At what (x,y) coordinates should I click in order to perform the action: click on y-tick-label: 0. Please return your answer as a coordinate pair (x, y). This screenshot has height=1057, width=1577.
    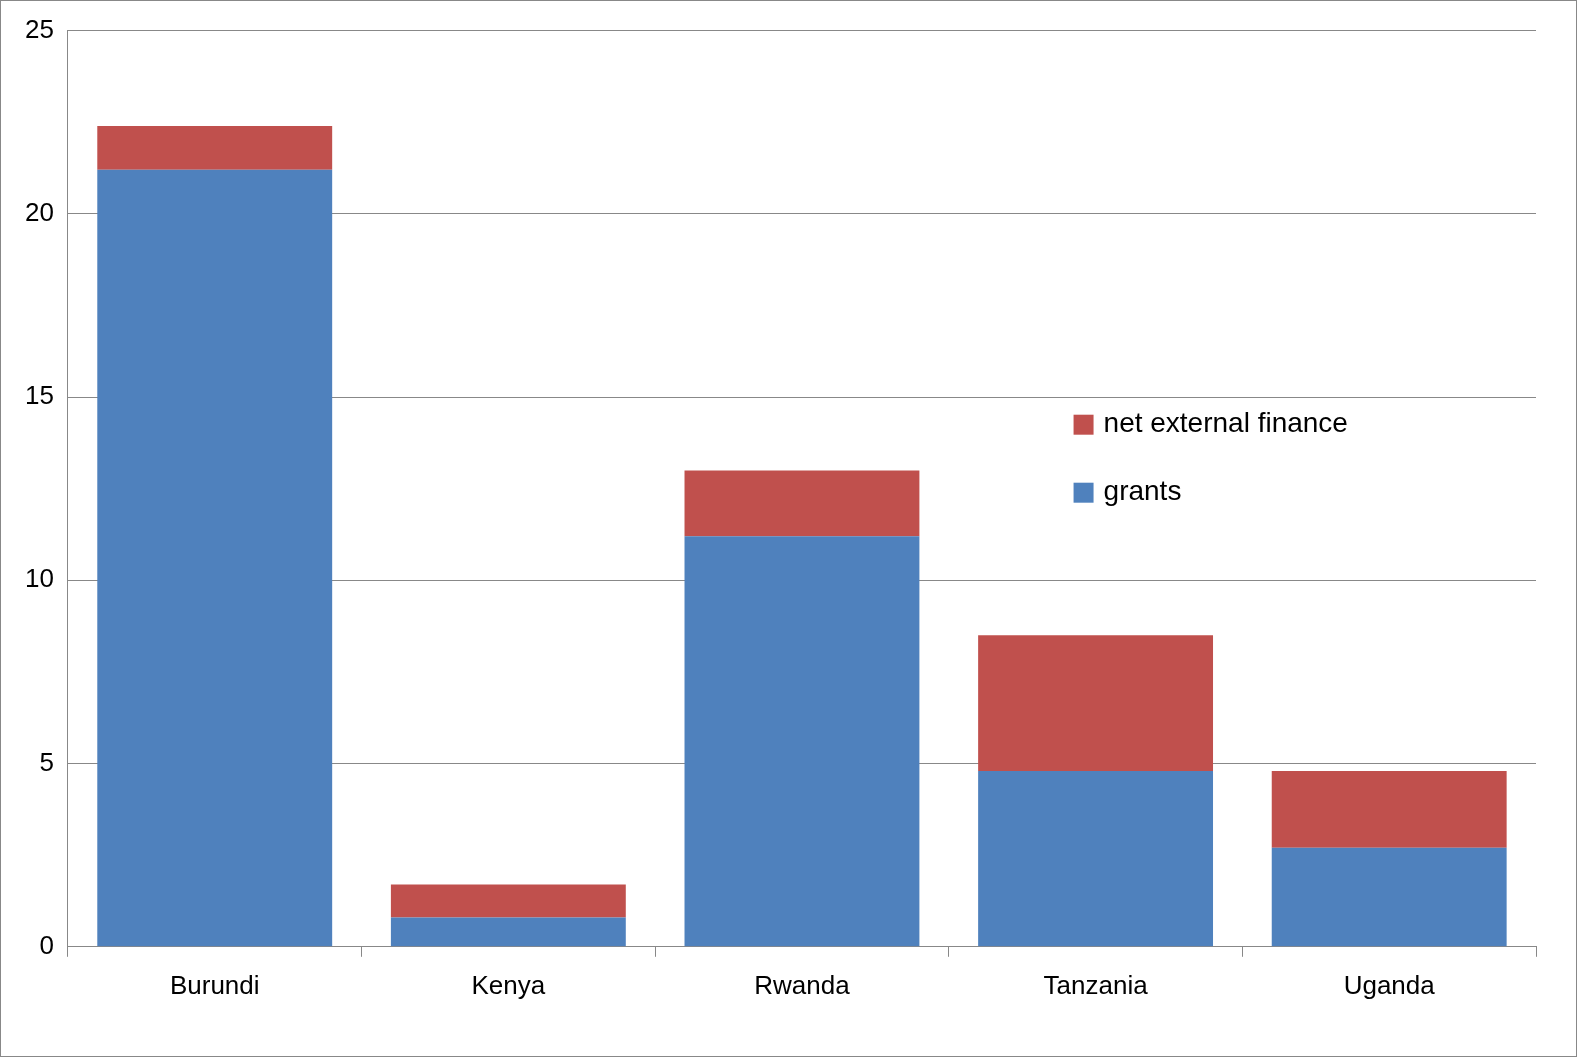
    Looking at the image, I should click on (46, 944).